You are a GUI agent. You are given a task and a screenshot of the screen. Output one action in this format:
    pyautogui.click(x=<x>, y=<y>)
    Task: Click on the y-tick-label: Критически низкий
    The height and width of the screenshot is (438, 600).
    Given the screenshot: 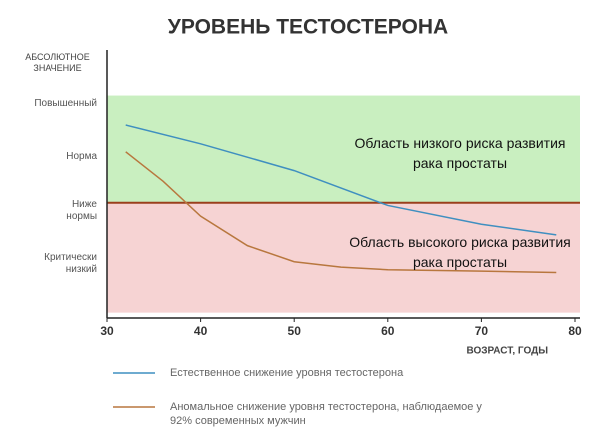 What is the action you would take?
    pyautogui.click(x=49, y=264)
    